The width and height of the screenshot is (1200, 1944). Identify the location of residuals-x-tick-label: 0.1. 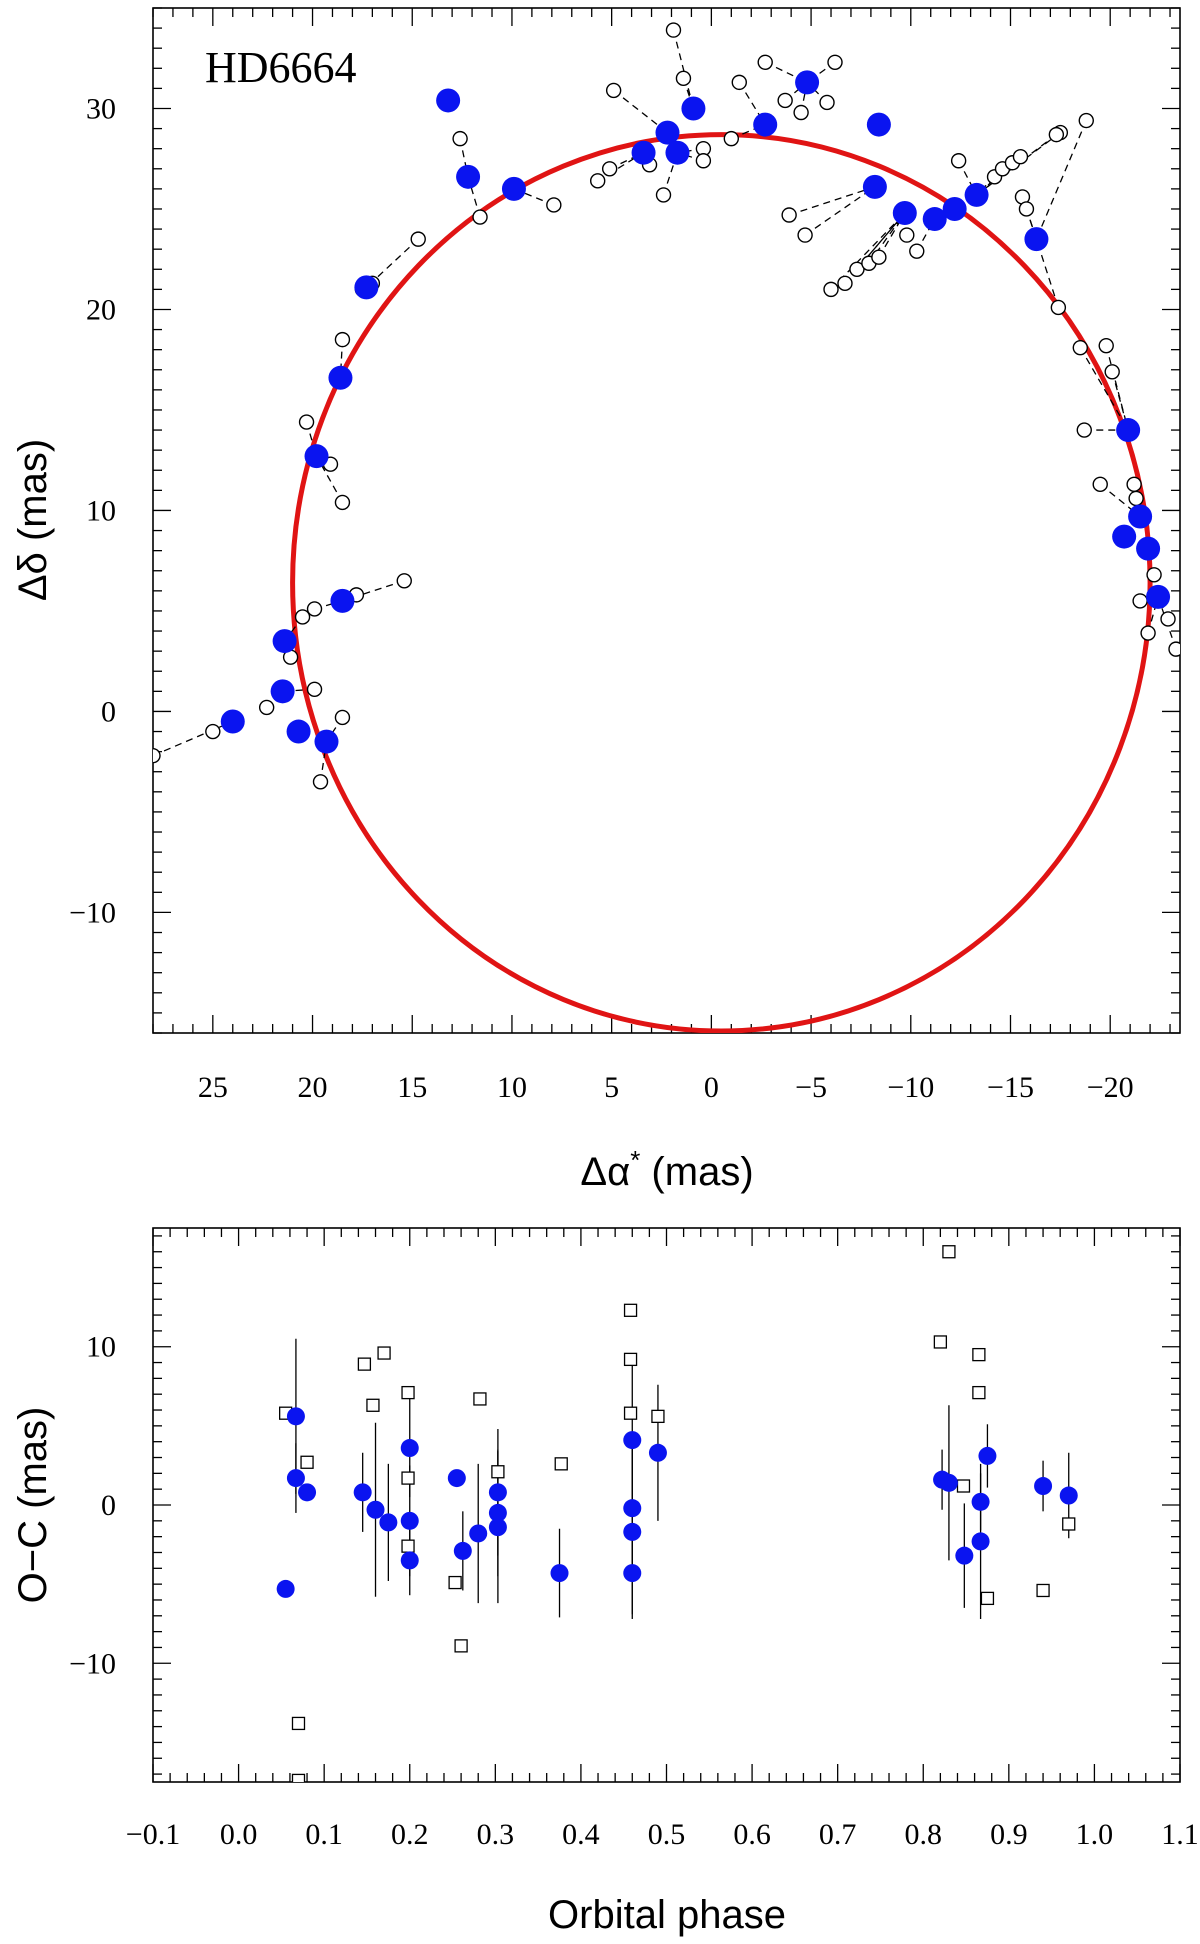
(324, 1834).